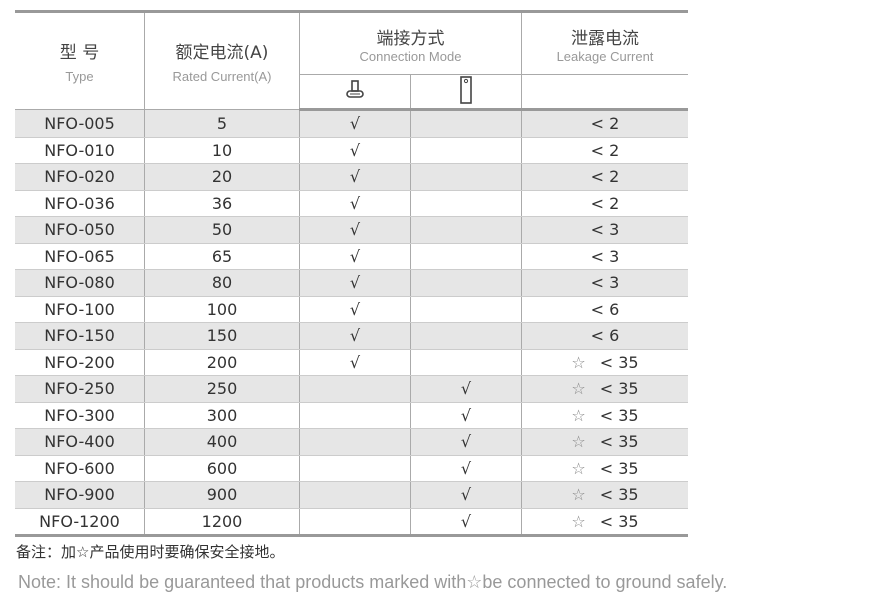  Describe the element at coordinates (222, 177) in the screenshot. I see `current-cell: 20` at that location.